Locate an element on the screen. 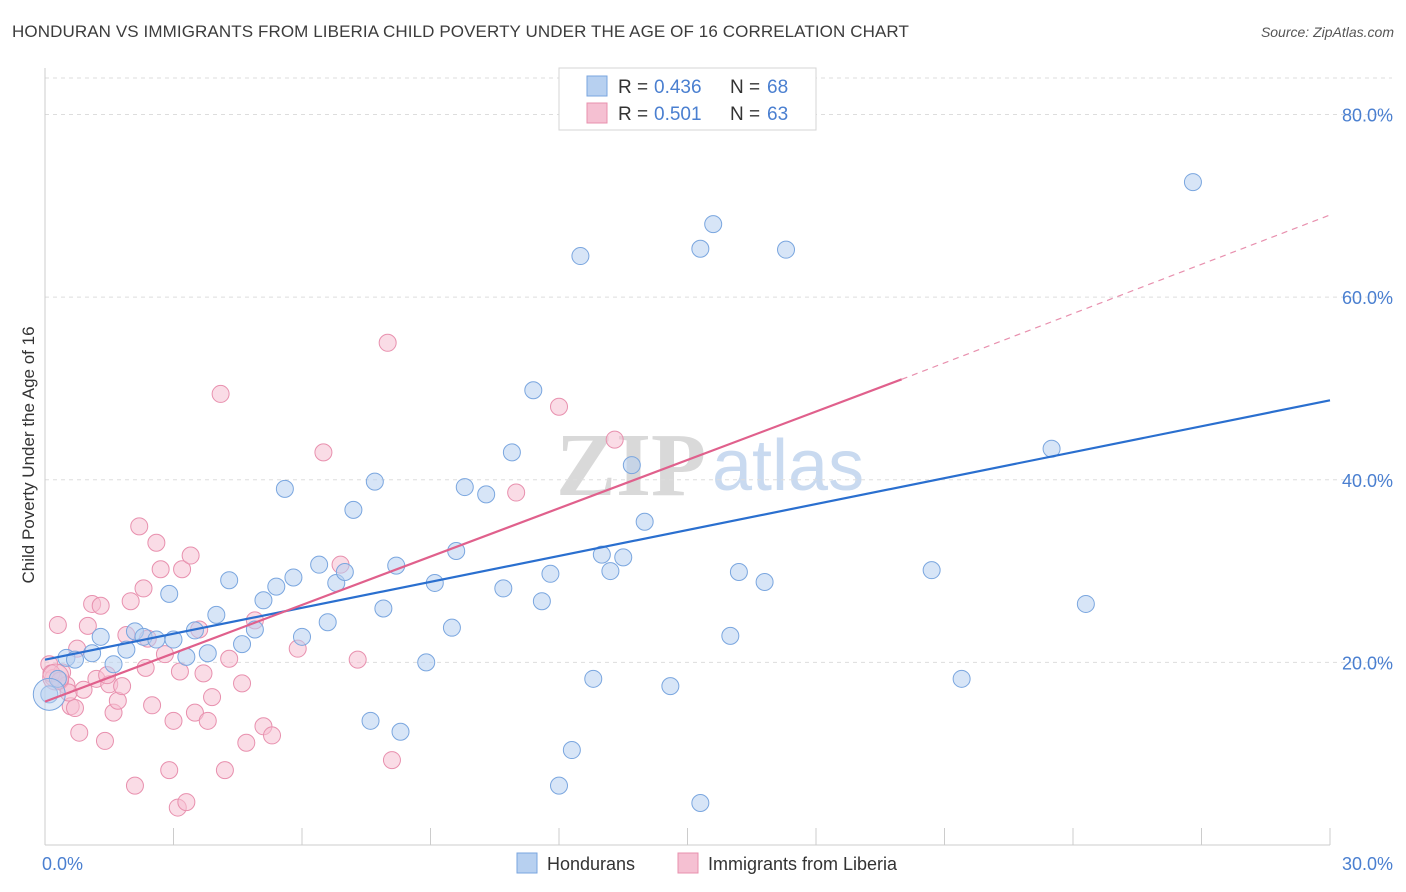 The image size is (1406, 892). series-legend-swatch-liberia is located at coordinates (688, 863).